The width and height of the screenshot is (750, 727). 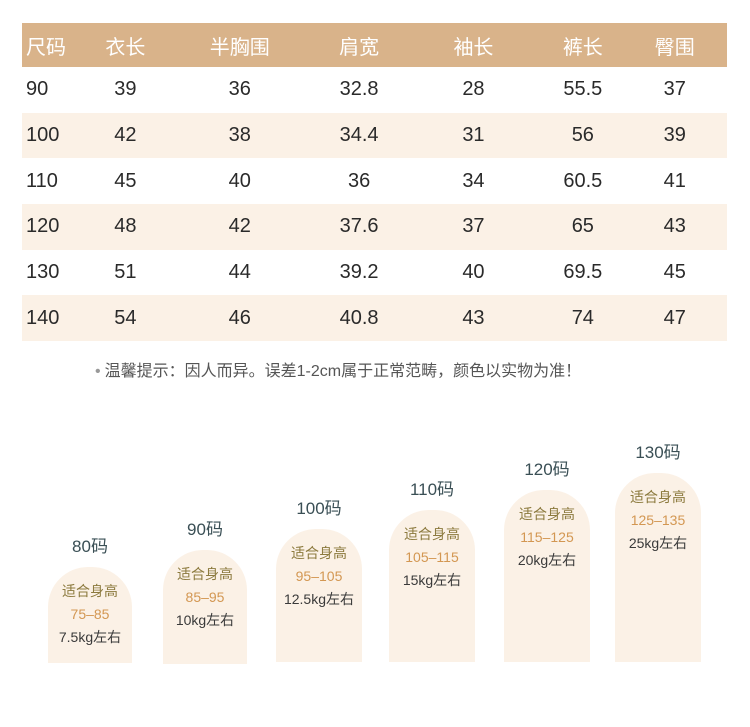 I want to click on size-card-110: 110码 适合身高 105–115 15kg左右, so click(x=432, y=568).